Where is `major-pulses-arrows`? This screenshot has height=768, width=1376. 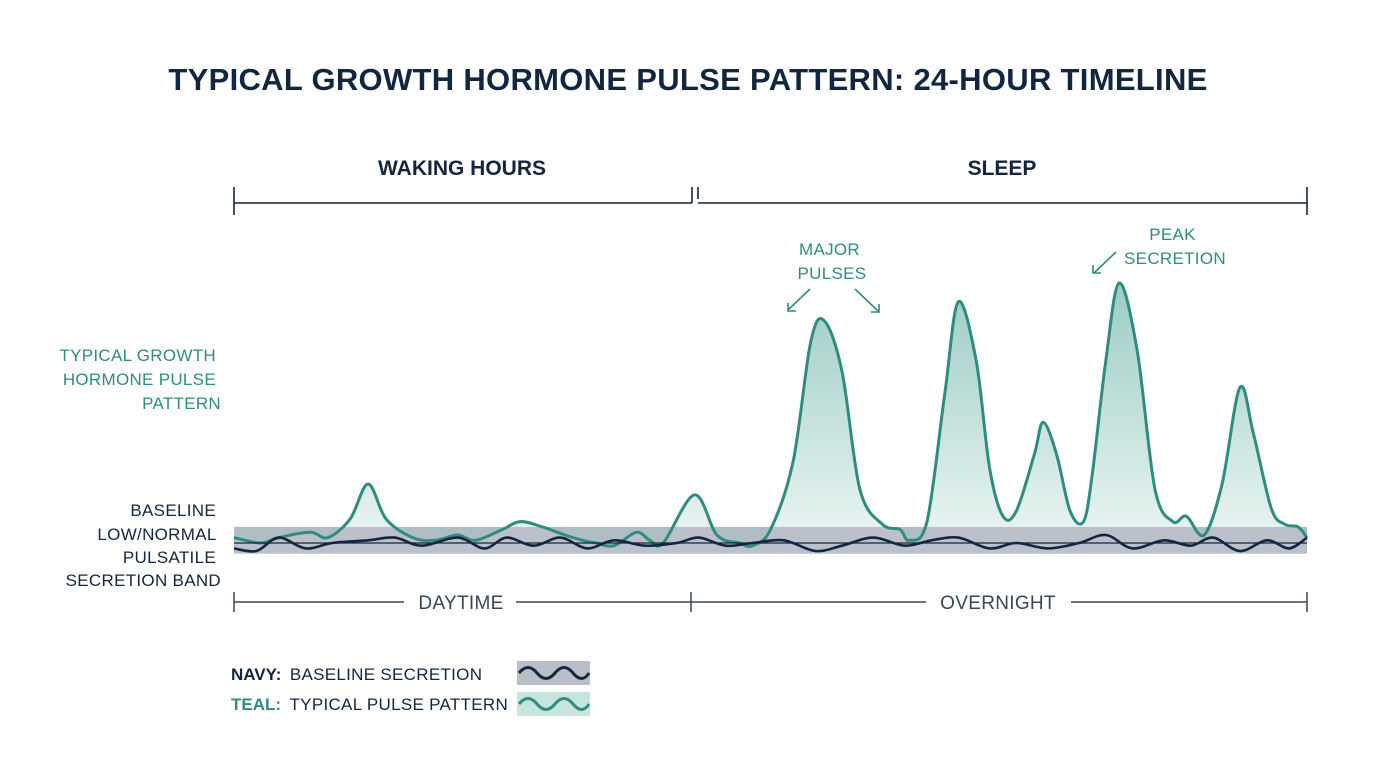 major-pulses-arrows is located at coordinates (833, 300).